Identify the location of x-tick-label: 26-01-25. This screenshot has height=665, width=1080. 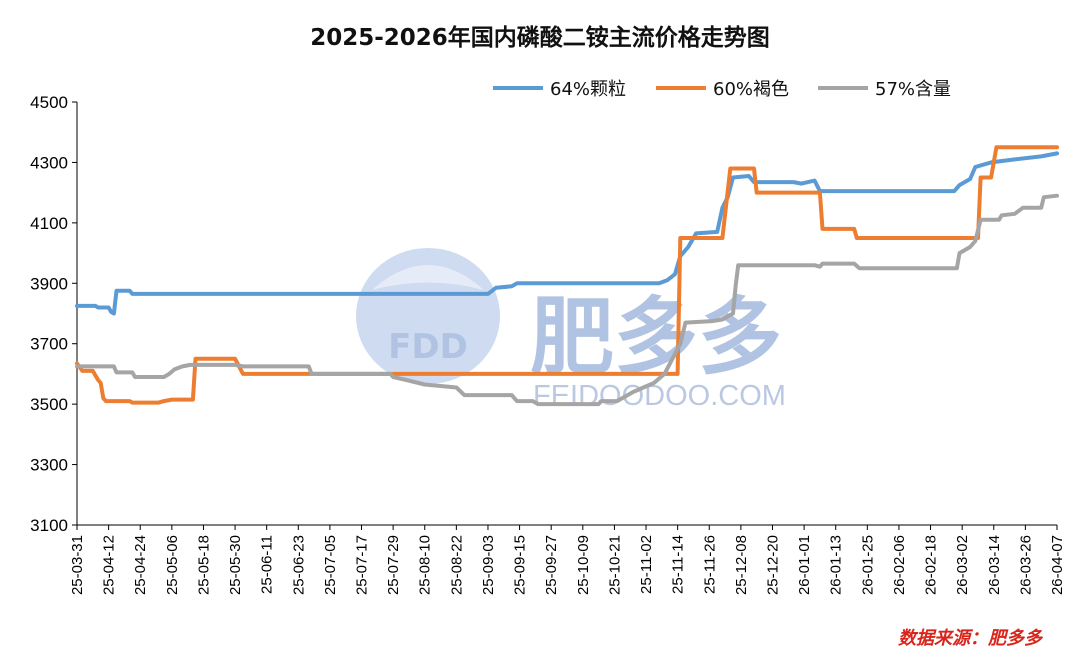
(867, 565).